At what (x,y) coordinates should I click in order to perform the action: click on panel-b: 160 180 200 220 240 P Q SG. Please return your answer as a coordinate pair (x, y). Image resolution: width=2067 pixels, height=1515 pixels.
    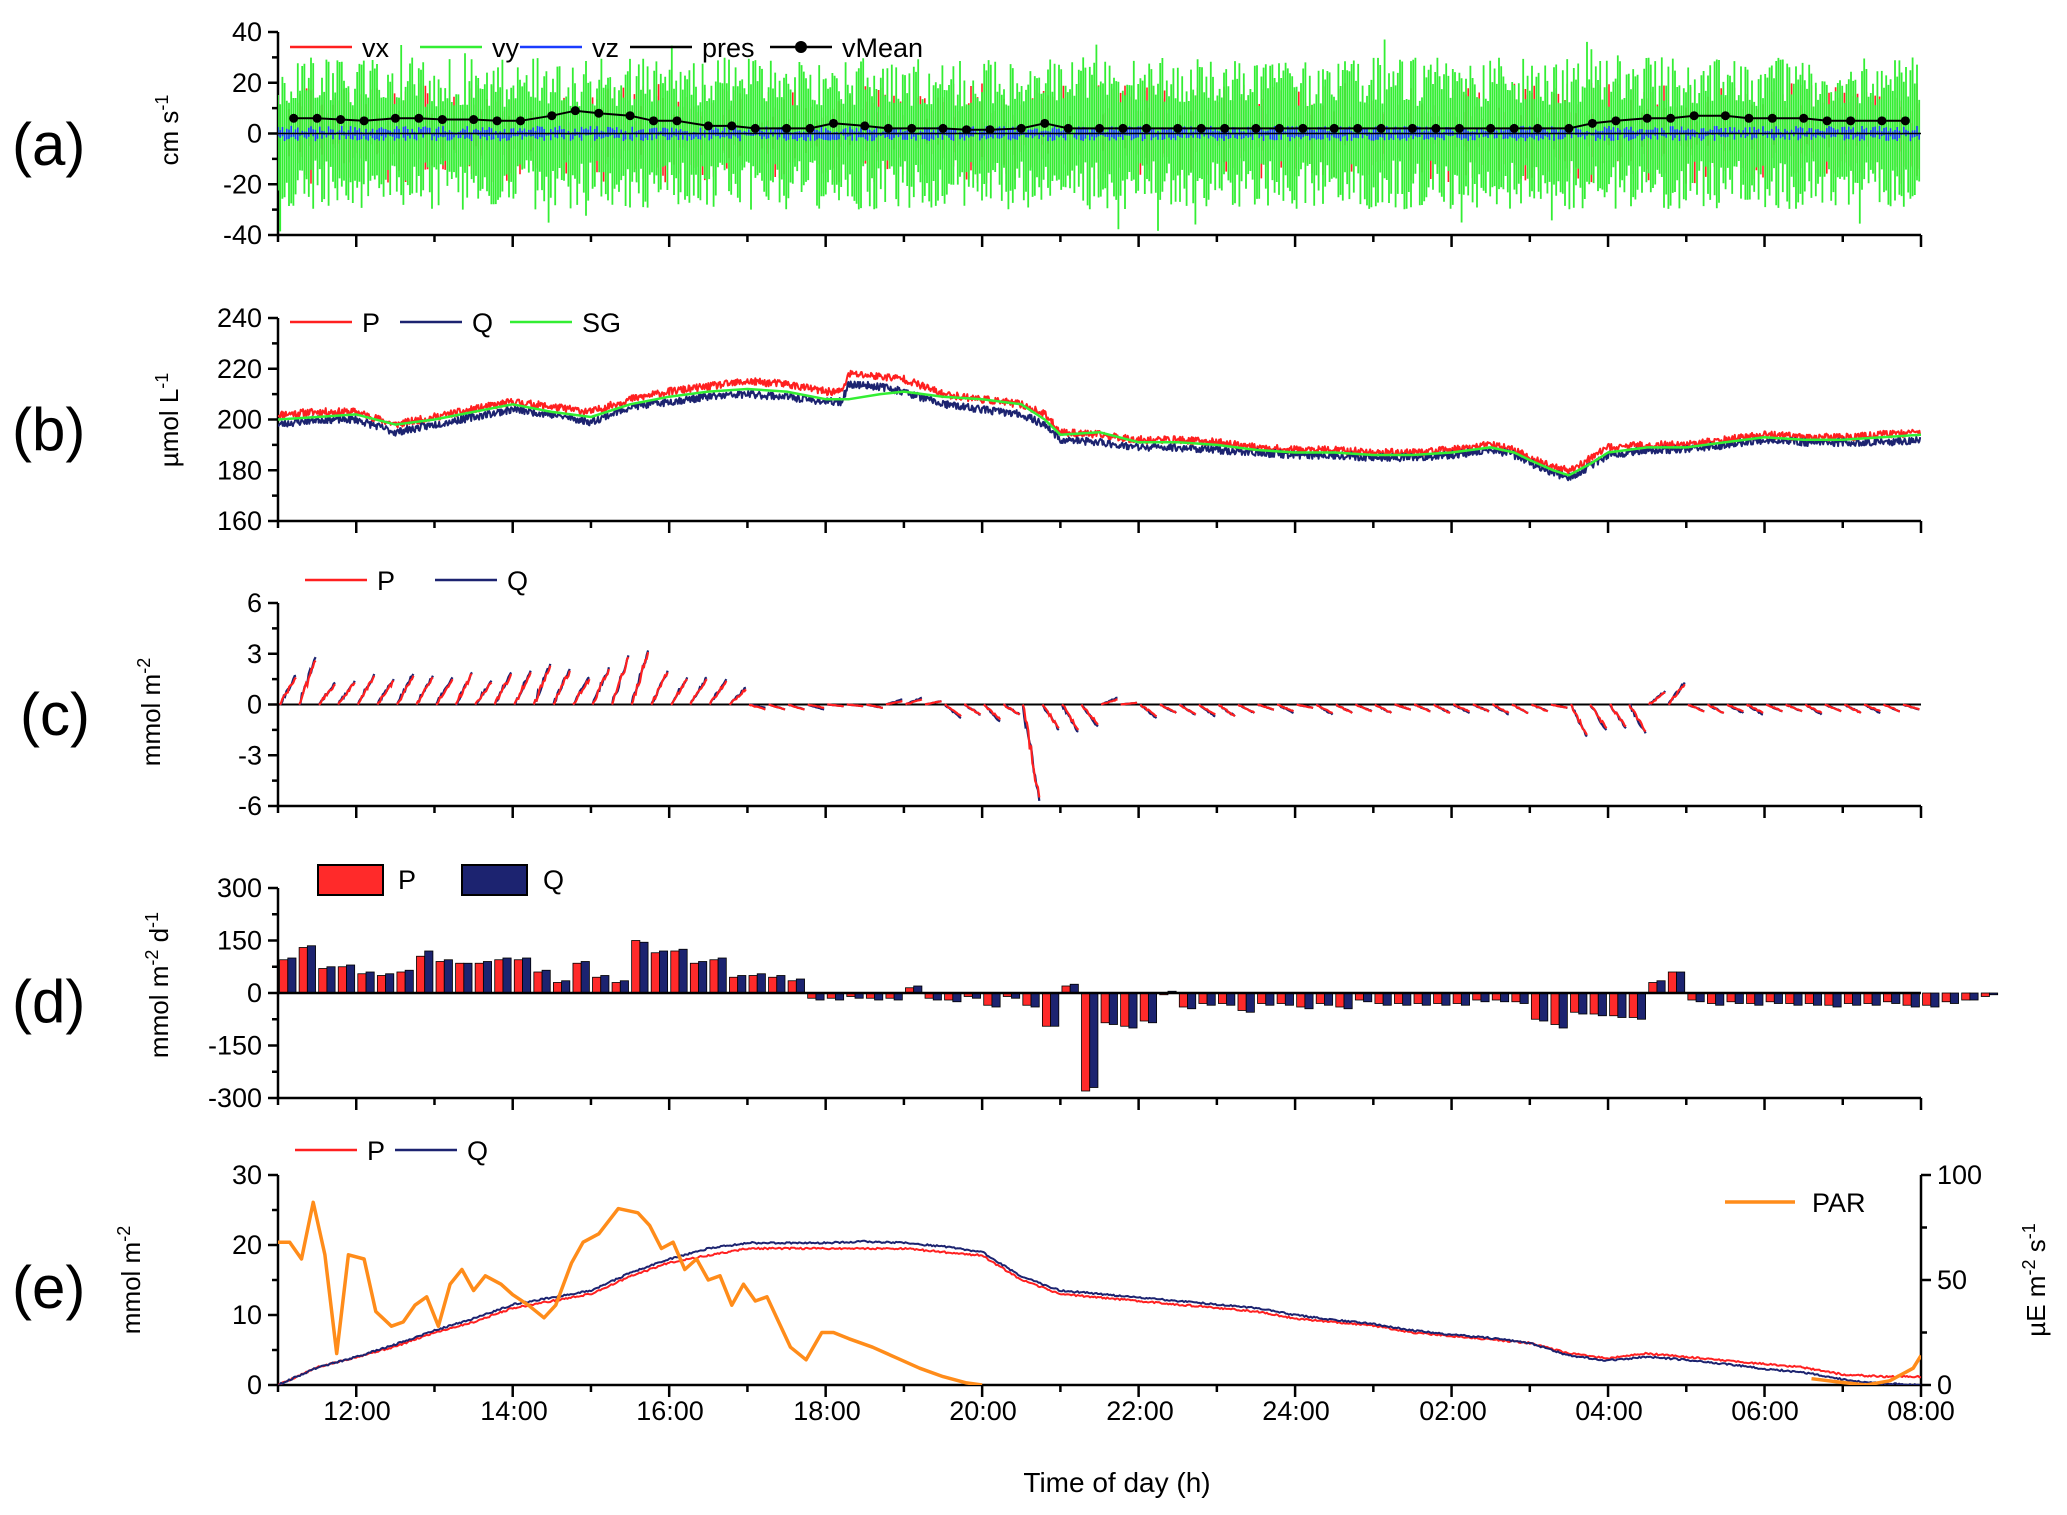
    Looking at the image, I should click on (1070, 419).